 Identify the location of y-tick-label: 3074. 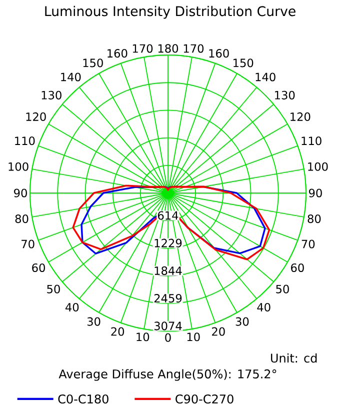
(168, 326).